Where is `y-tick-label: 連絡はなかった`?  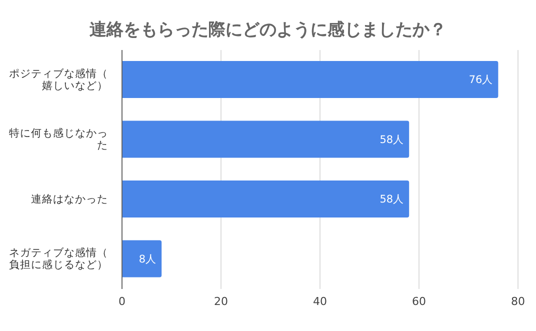
y-tick-label: 連絡はなかった is located at coordinates (69, 199).